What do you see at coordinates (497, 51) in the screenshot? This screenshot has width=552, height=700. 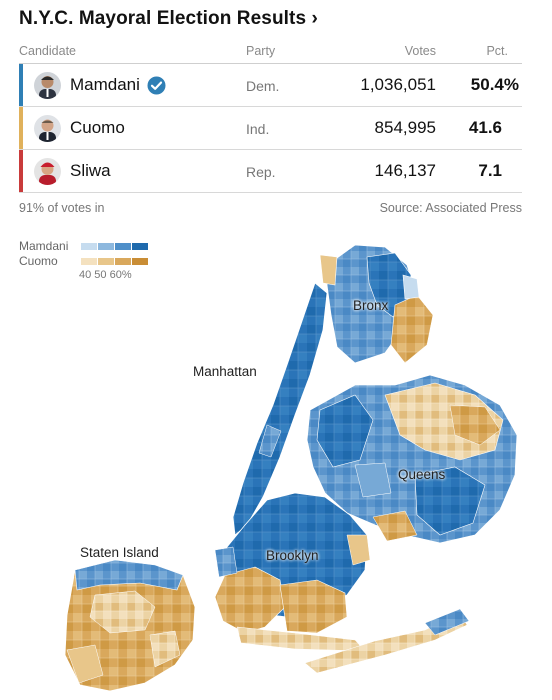 I see `header-pct: Pct.` at bounding box center [497, 51].